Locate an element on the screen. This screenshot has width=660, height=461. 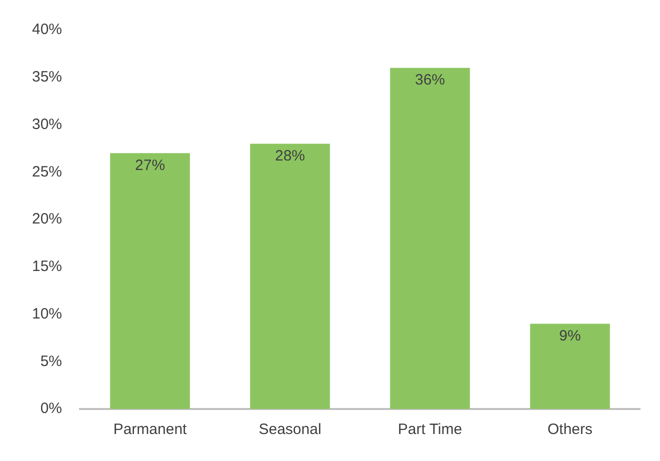
y-tick-label: 5% is located at coordinates (51, 361).